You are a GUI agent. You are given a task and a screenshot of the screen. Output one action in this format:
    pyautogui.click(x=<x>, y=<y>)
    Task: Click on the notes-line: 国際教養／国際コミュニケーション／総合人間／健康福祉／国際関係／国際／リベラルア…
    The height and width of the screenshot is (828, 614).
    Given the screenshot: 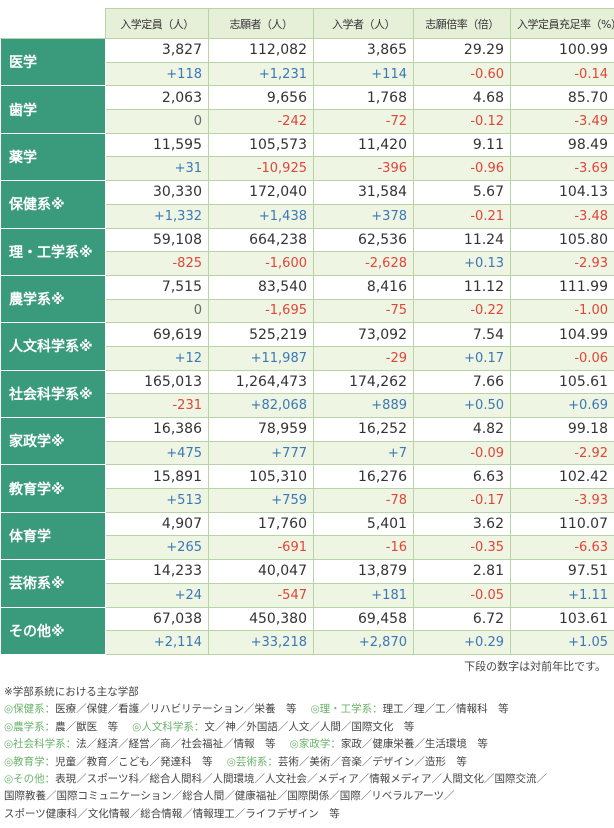 What is the action you would take?
    pyautogui.click(x=282, y=796)
    